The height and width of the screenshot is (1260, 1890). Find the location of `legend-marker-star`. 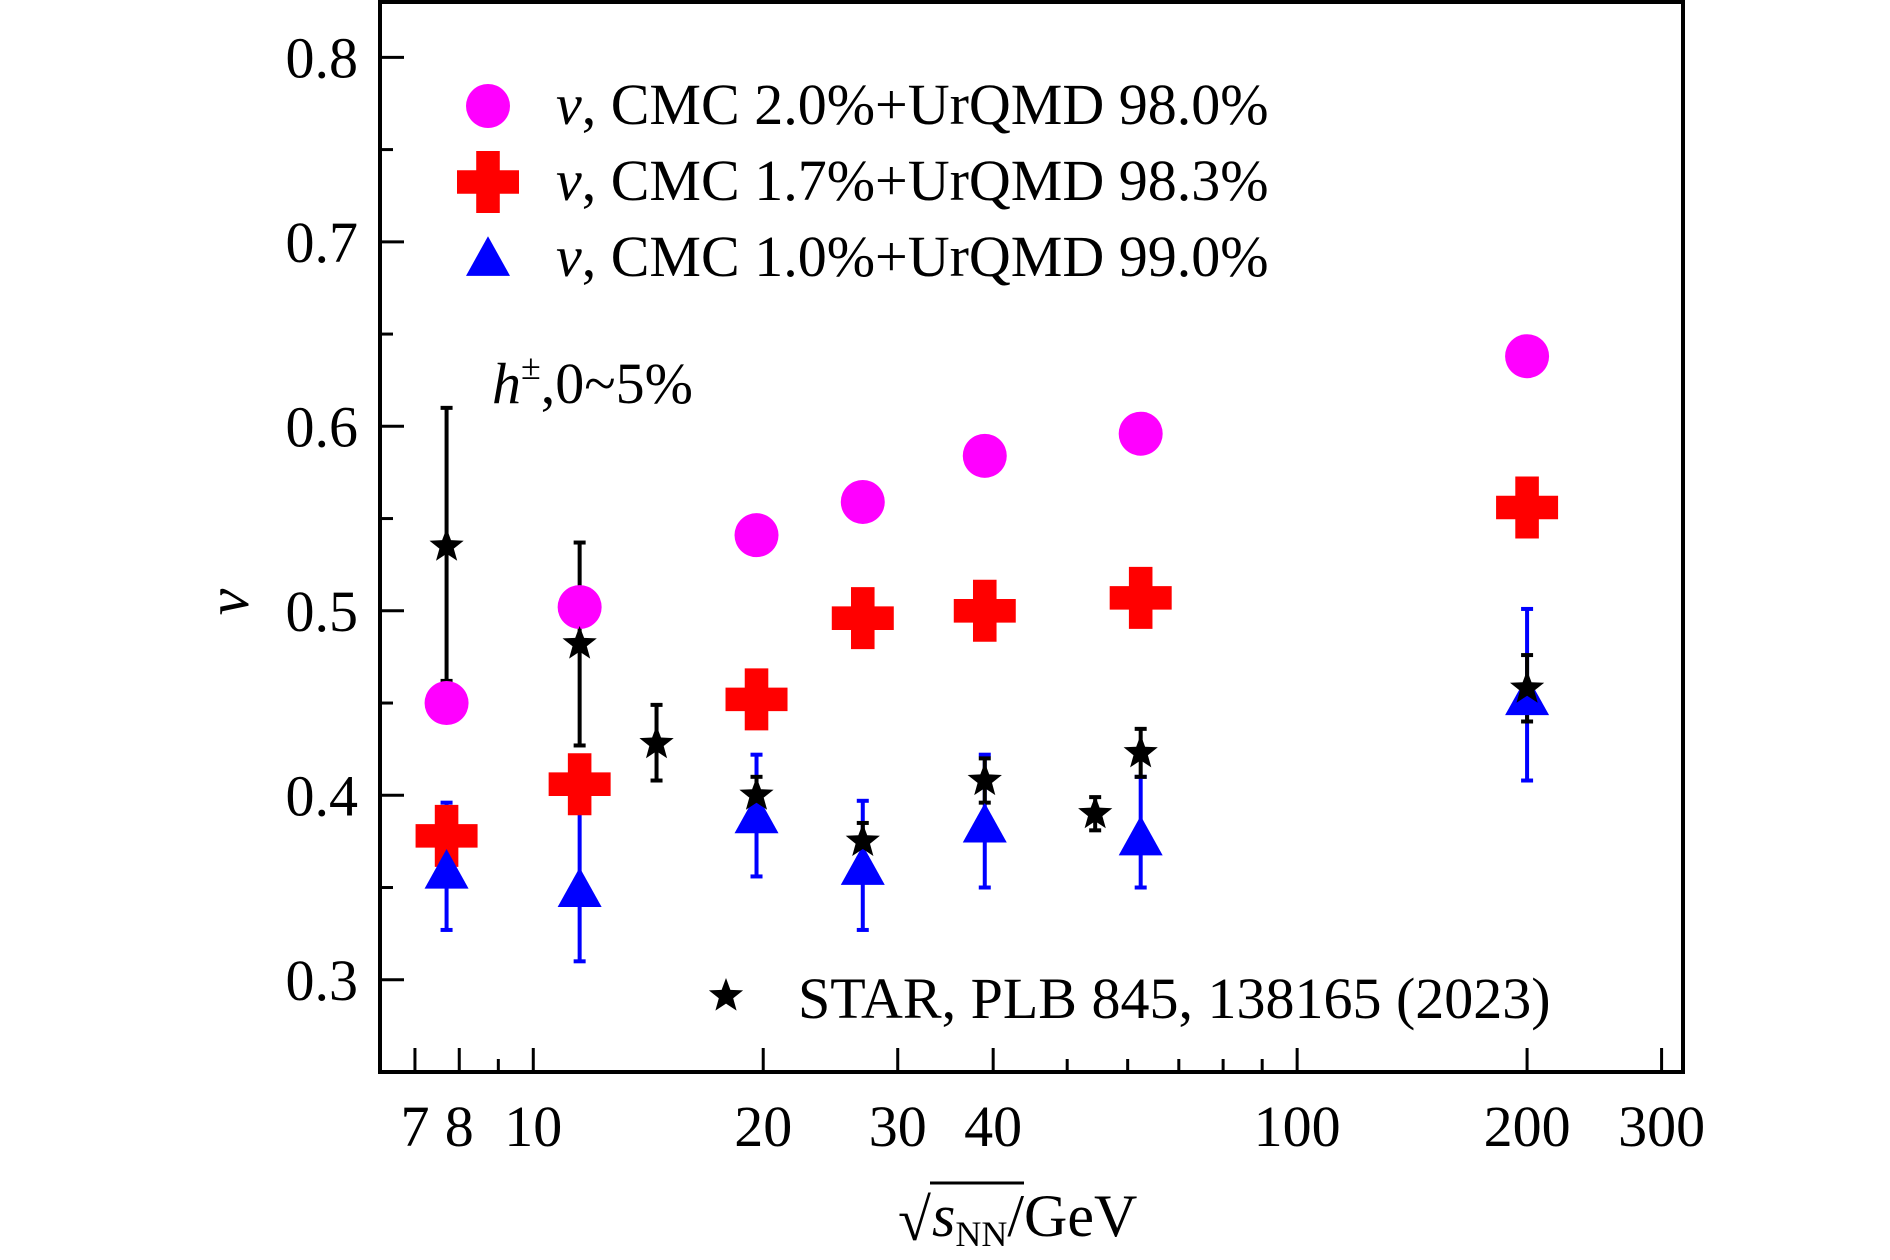

legend-marker-star is located at coordinates (726, 994).